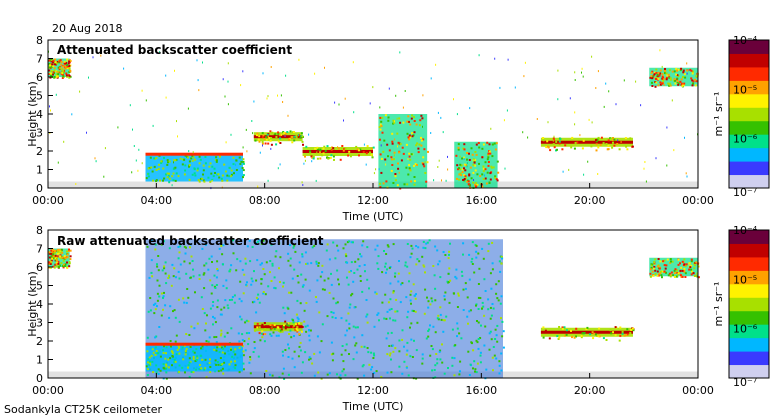 The image size is (780, 420). Describe the element at coordinates (83, 409) in the screenshot. I see `station-label: Sodankyla CT25K ceilometer` at that location.